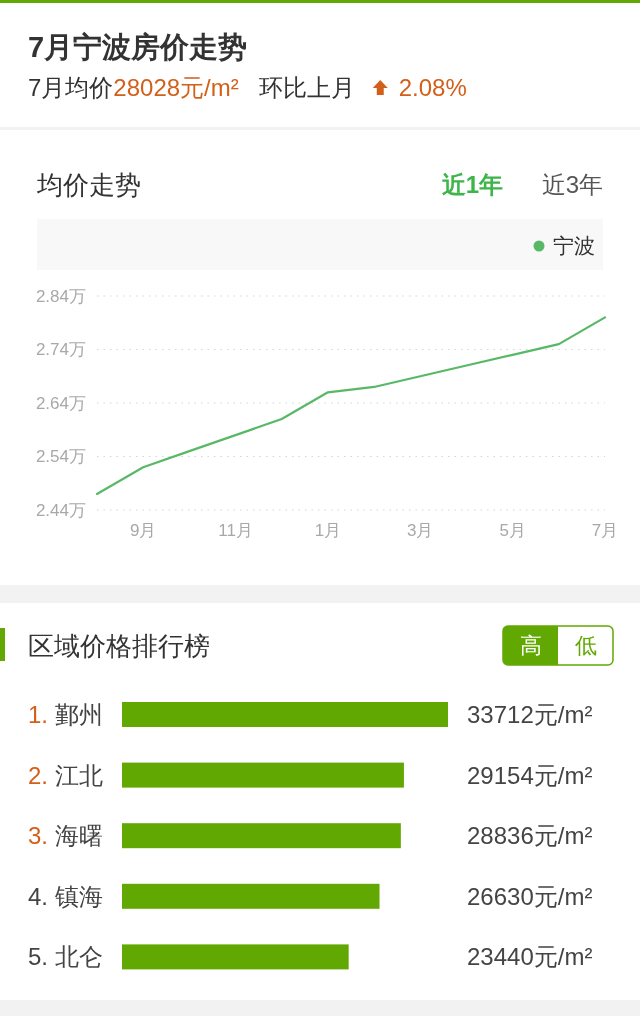 This screenshot has height=1016, width=640. What do you see at coordinates (65, 714) in the screenshot?
I see `y-tick-label: 1. 鄞州` at bounding box center [65, 714].